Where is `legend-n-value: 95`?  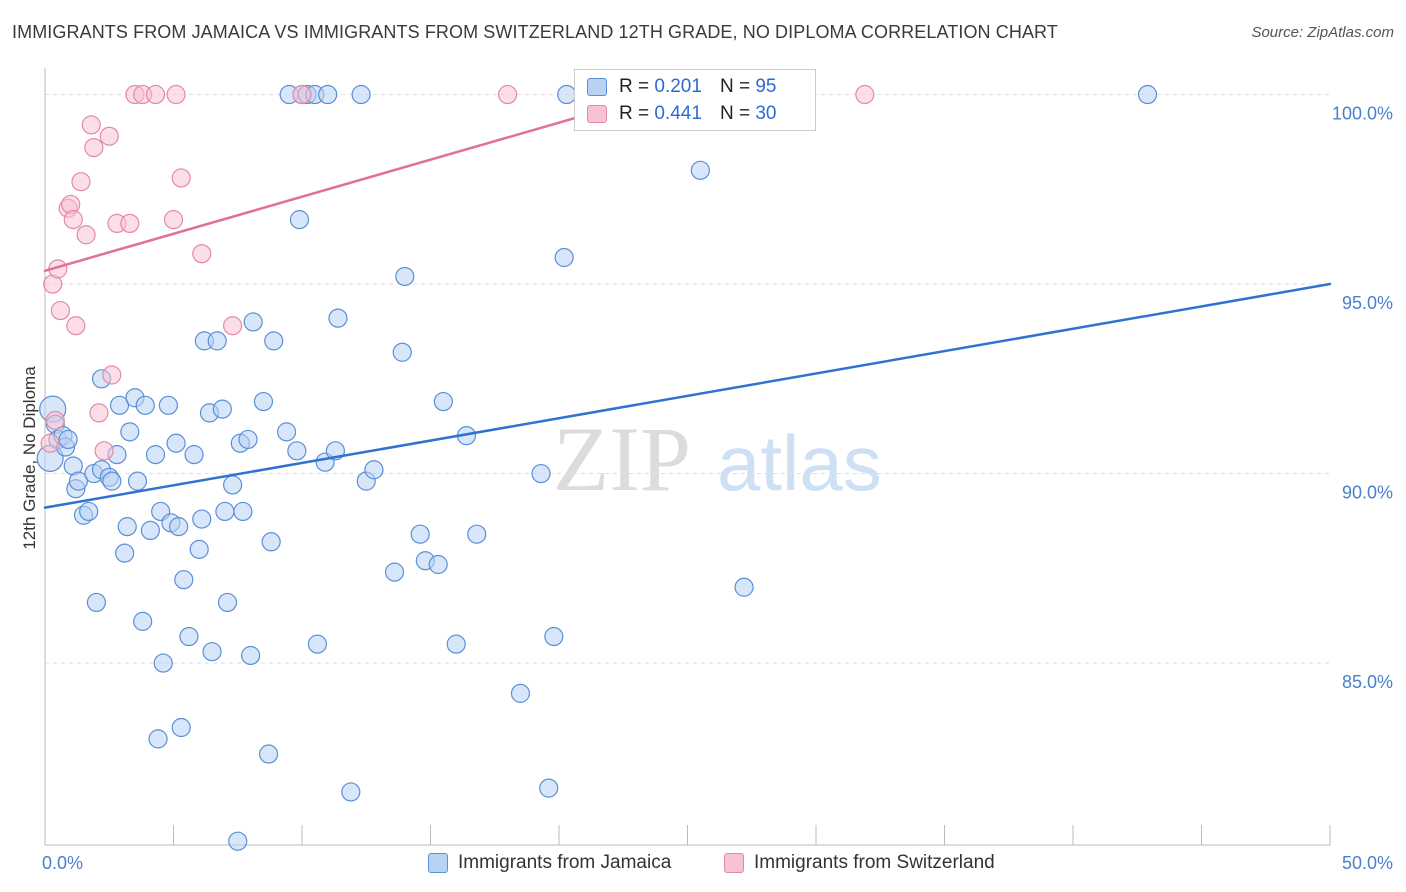
legend-n-value: 95 is located at coordinates (766, 86).